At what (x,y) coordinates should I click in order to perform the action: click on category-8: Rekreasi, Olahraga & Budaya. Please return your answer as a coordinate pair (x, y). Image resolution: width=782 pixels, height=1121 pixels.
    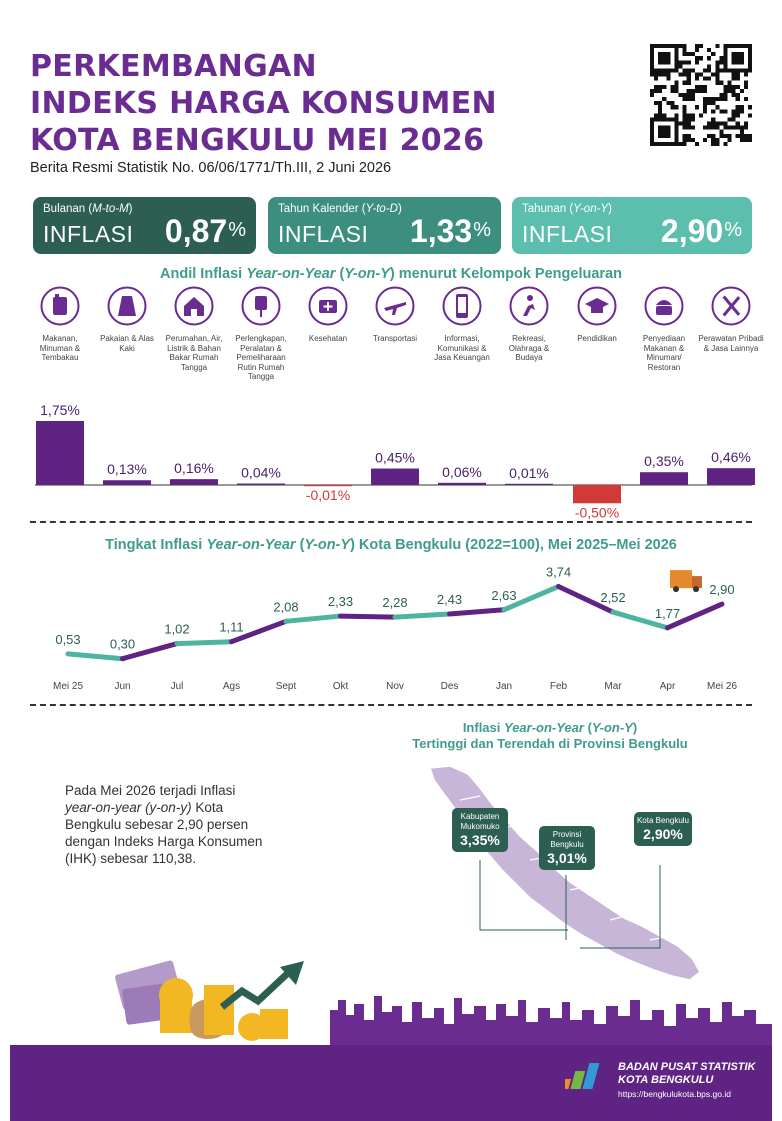
    Looking at the image, I should click on (529, 324).